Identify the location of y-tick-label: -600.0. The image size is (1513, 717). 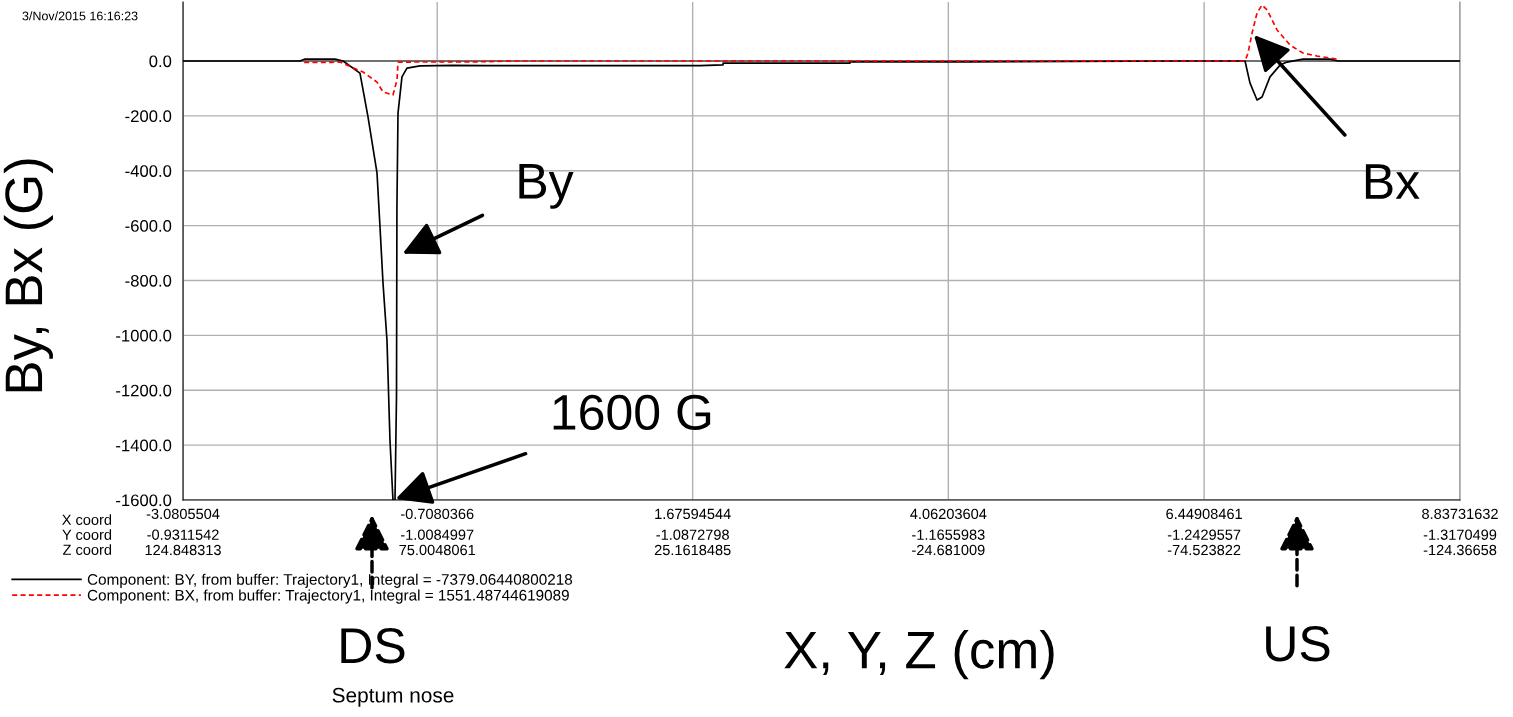
(148, 226).